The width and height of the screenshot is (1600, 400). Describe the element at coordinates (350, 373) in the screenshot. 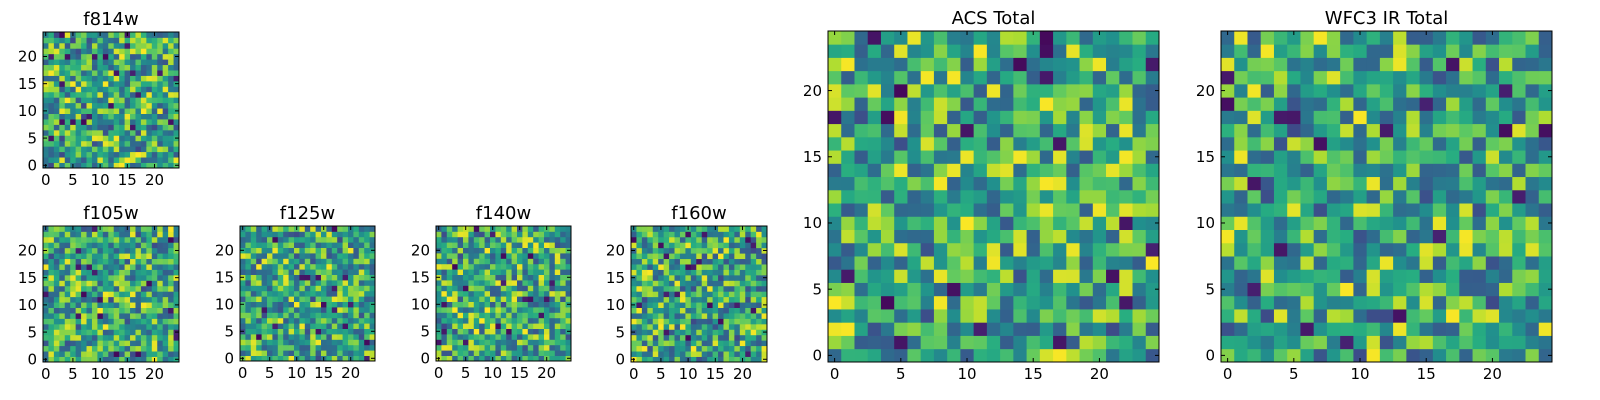

I see `x-tick-label: 20` at that location.